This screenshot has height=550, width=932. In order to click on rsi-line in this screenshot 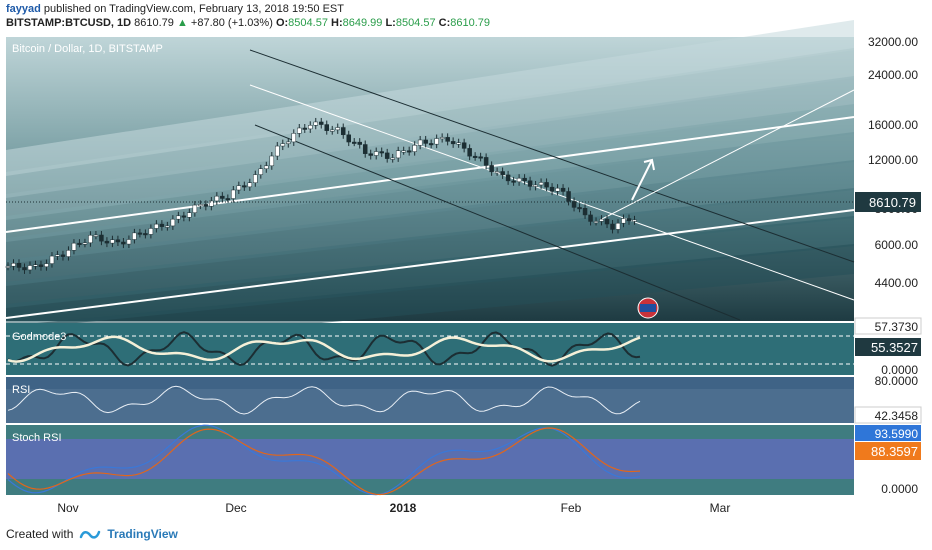, I will do `click(324, 400)`.